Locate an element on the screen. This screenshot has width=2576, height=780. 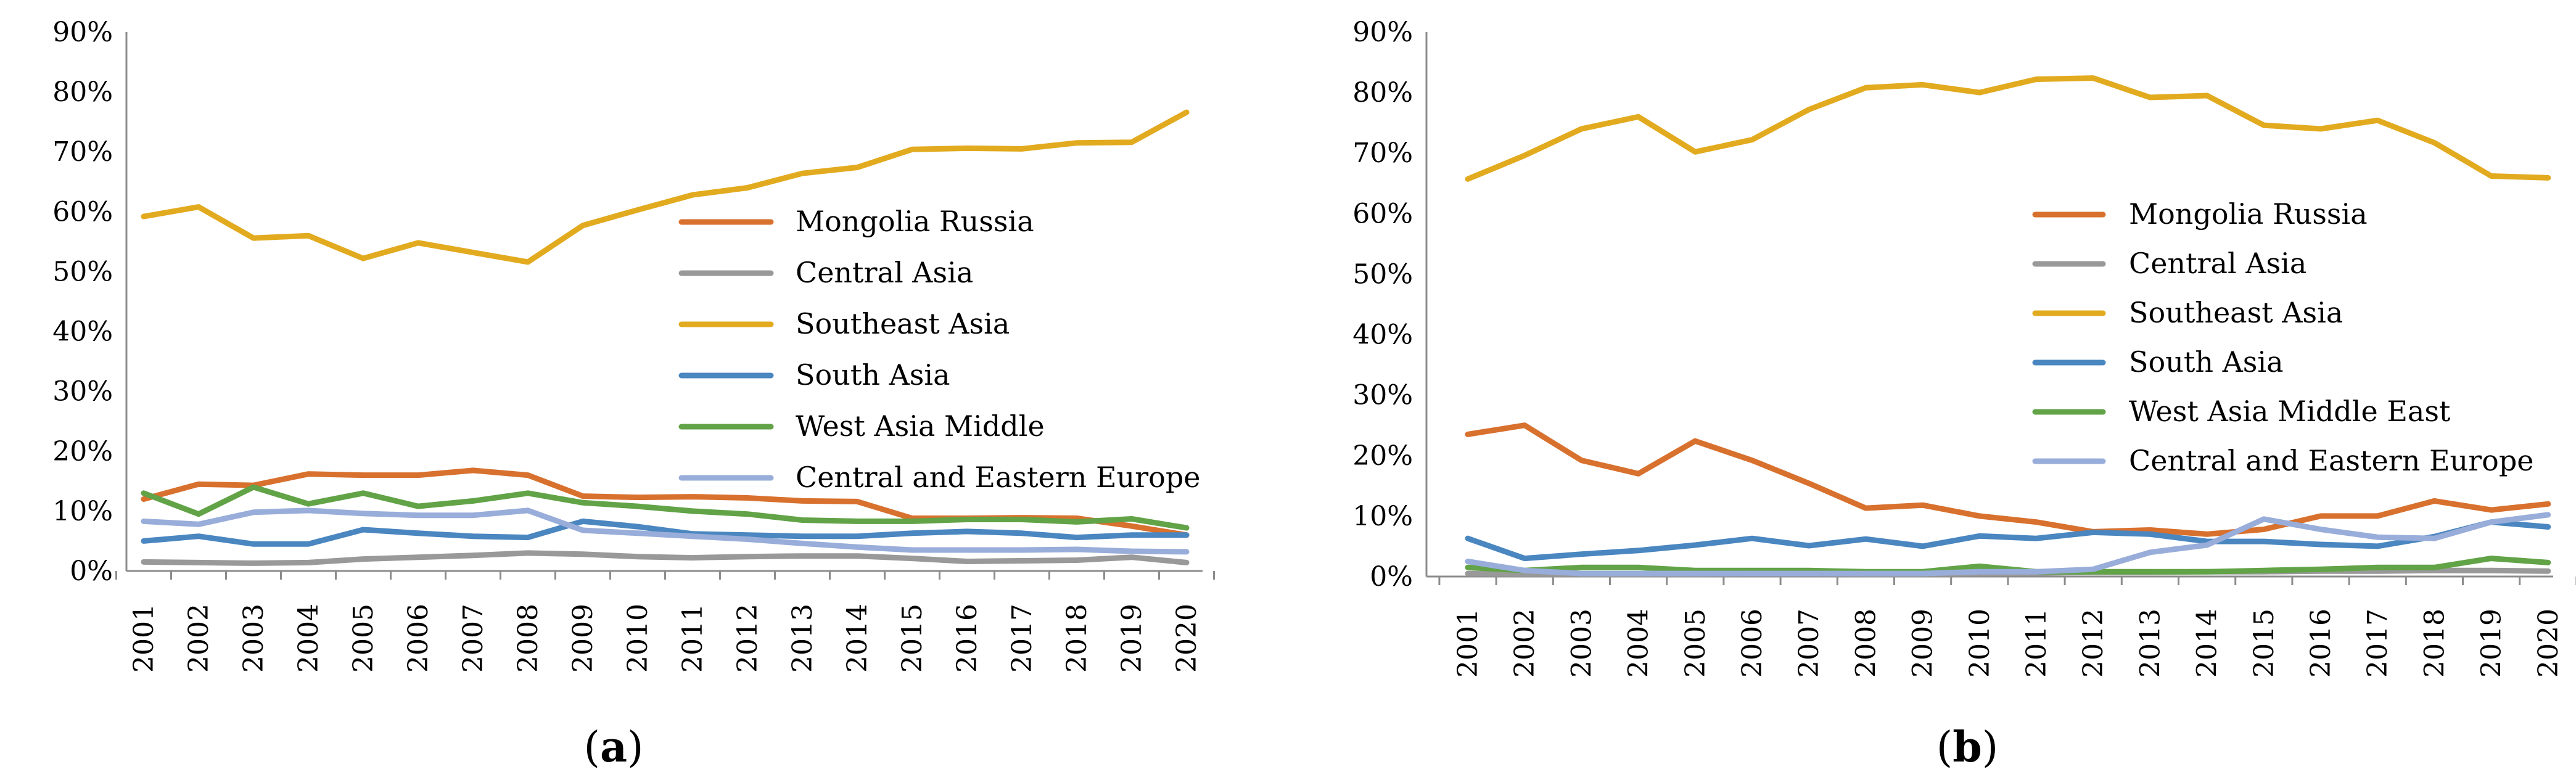
legend-label: West Asia Middle East is located at coordinates (2290, 411).